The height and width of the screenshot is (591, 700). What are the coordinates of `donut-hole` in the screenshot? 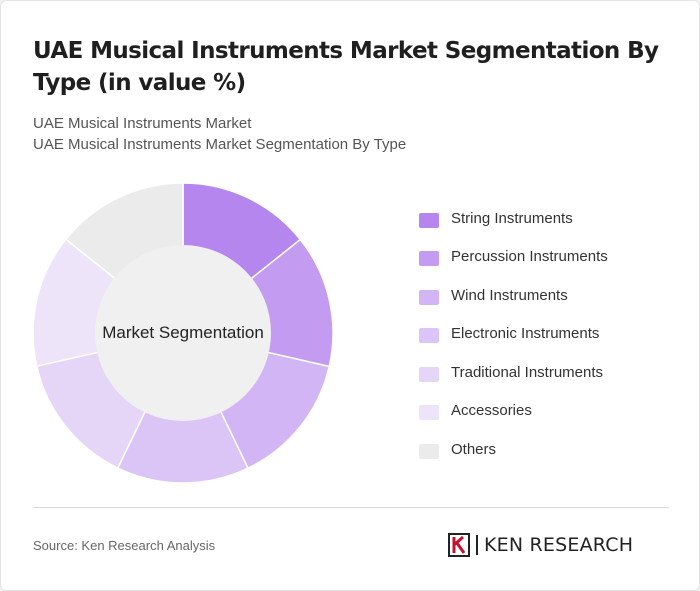 It's located at (183, 333).